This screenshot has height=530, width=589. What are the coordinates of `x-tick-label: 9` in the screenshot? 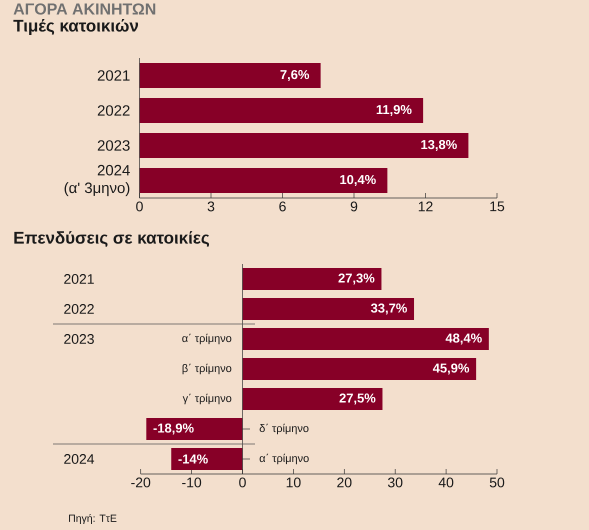 It's located at (354, 207).